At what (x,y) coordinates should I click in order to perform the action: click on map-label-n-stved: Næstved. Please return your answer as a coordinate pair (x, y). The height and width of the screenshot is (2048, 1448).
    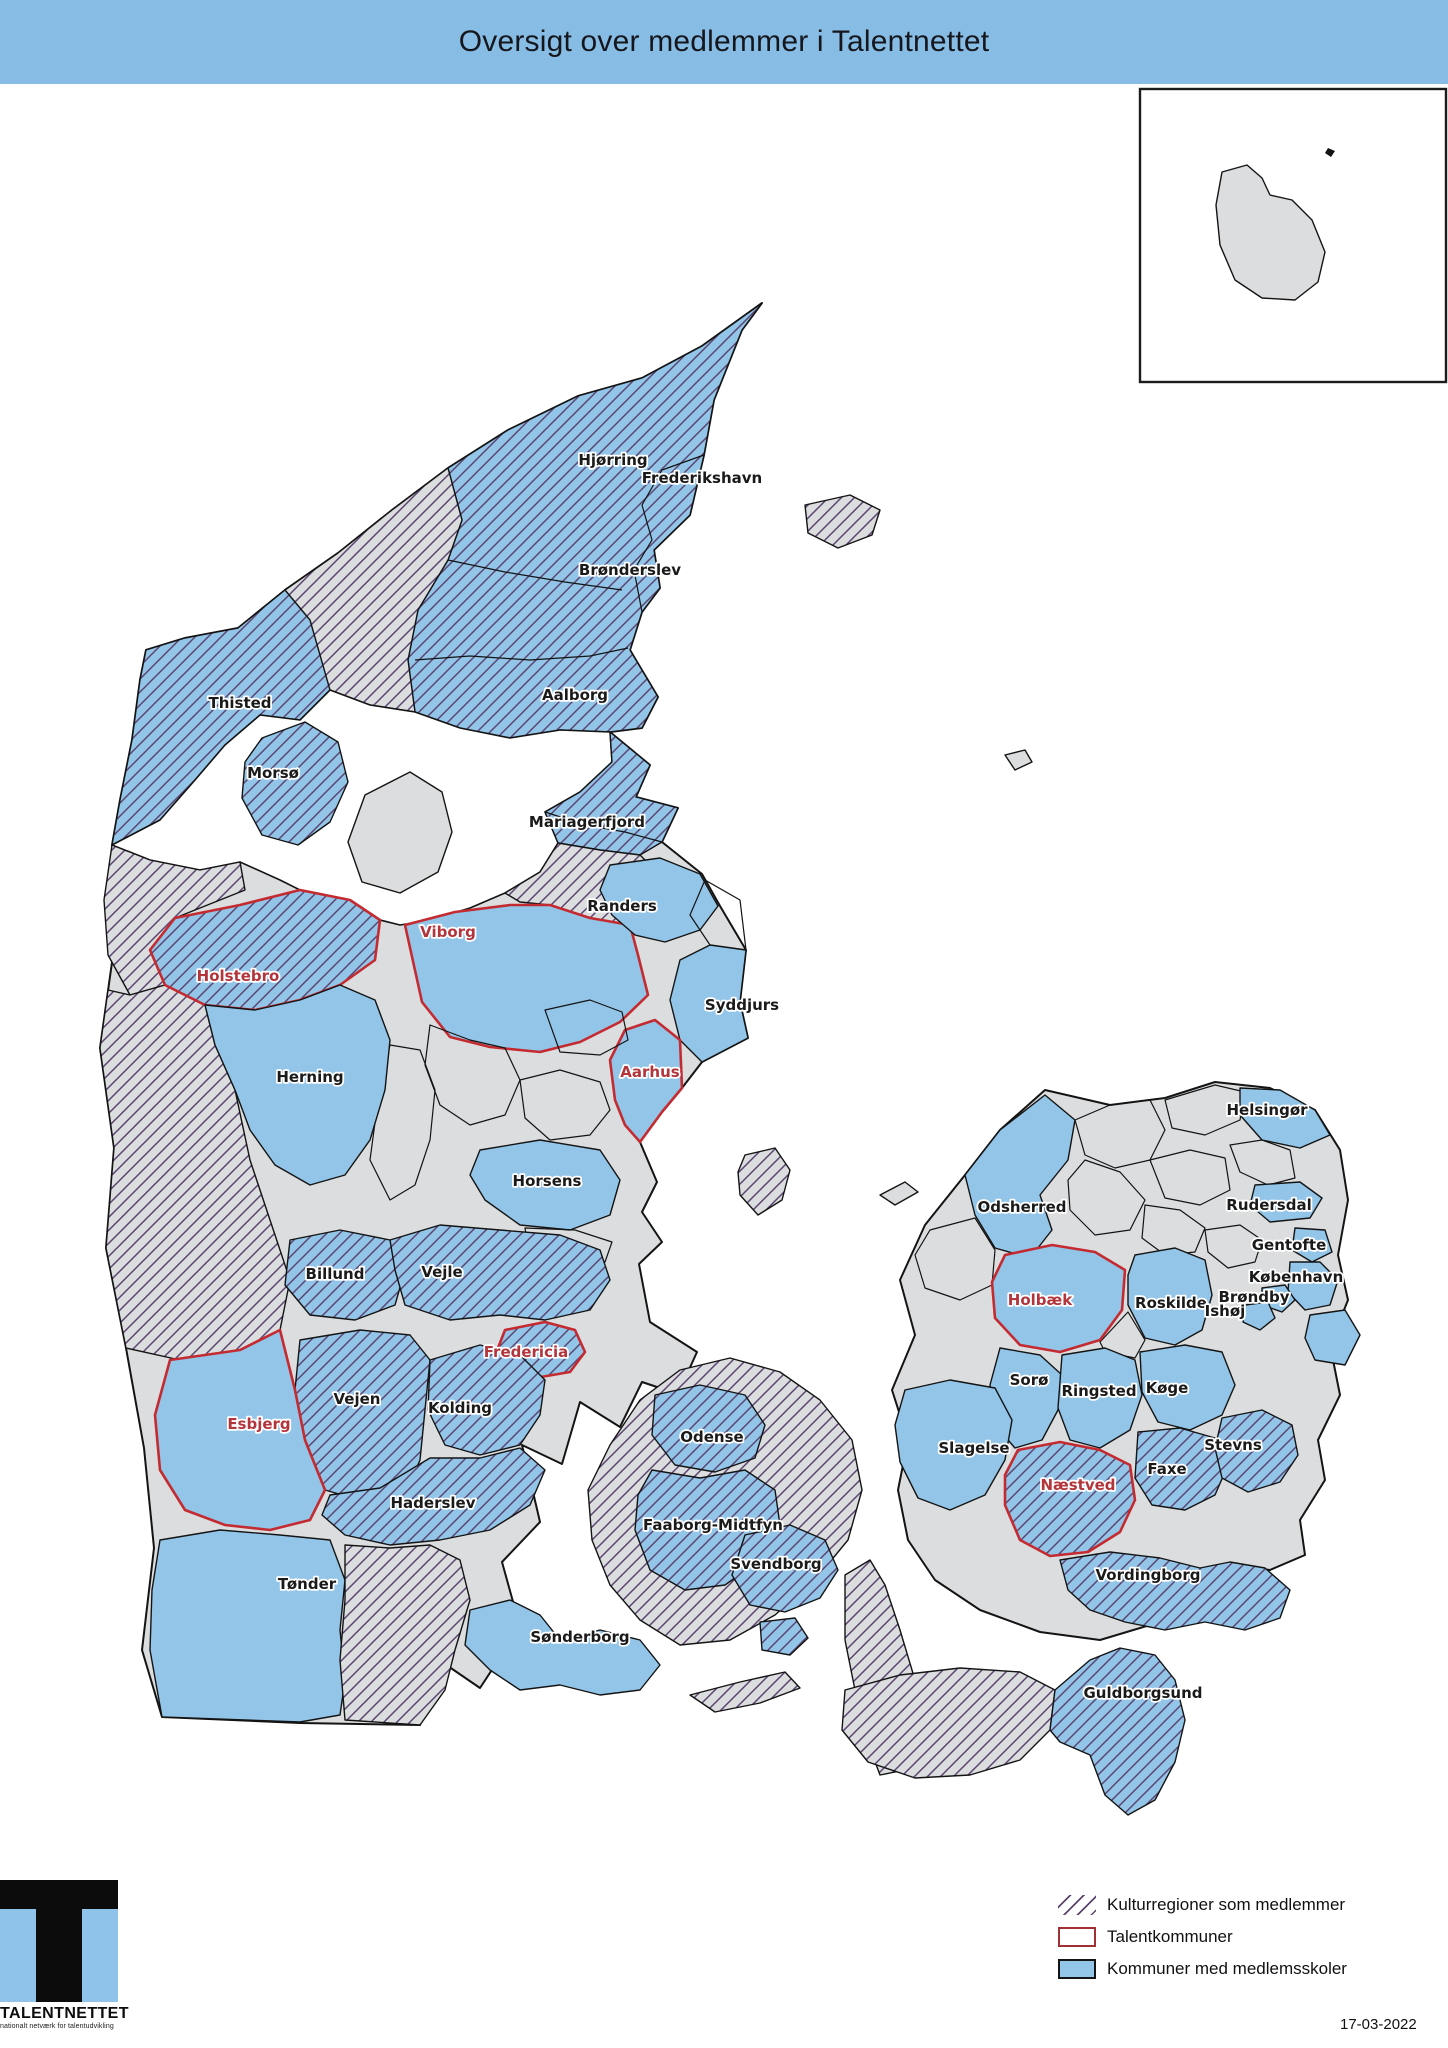
    Looking at the image, I should click on (1077, 1485).